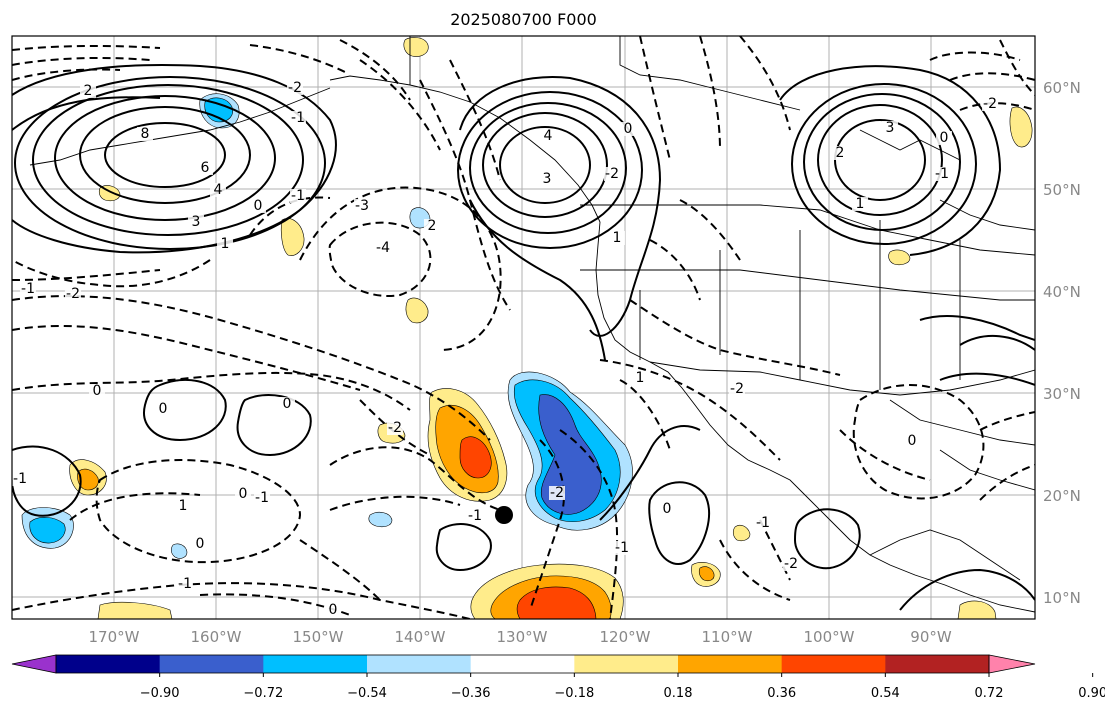 Image resolution: width=1105 pixels, height=712 pixels. I want to click on colorbar-tick-label: 0.90, so click(1091, 693).